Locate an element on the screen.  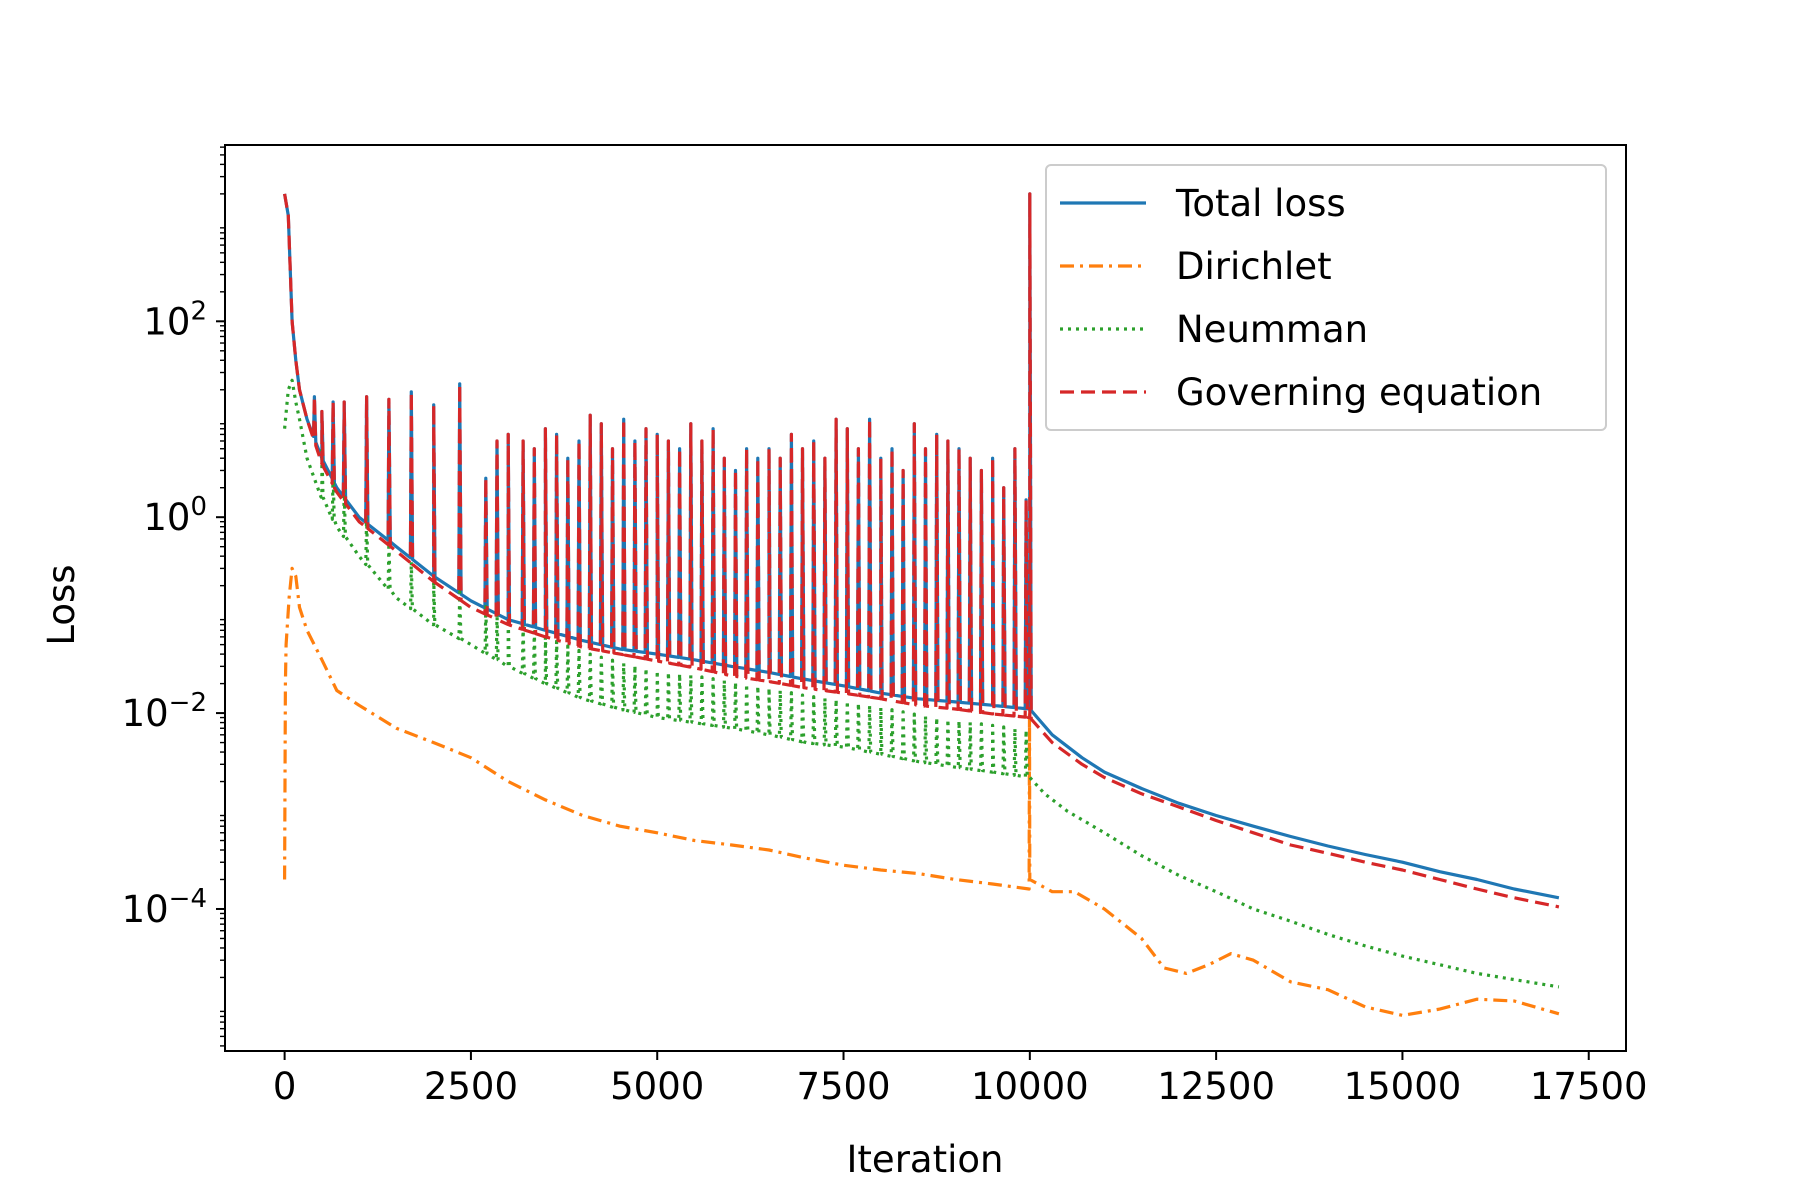
y-tick-label: 10⁻⁴ is located at coordinates (164, 907).